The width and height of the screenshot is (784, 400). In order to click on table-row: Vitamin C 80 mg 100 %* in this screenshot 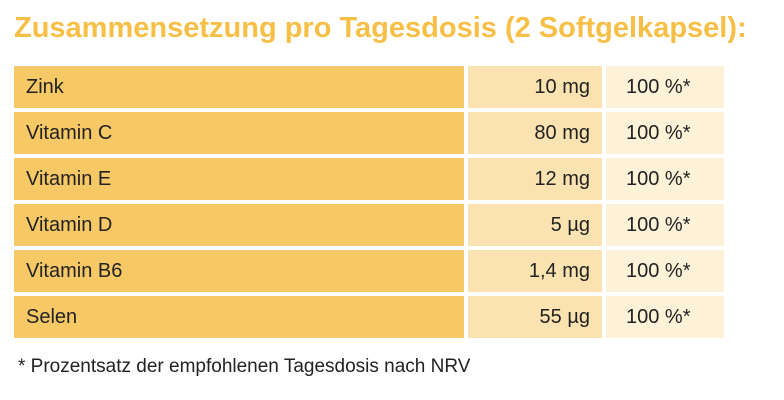, I will do `click(369, 133)`.